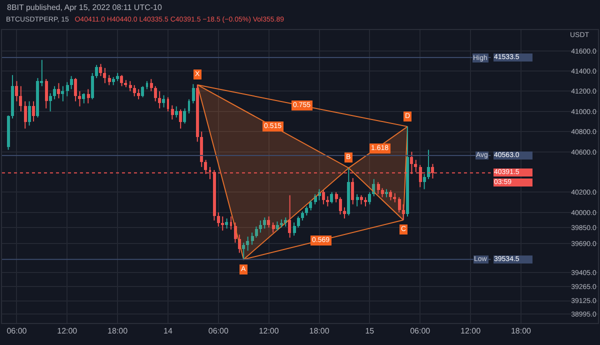 The width and height of the screenshot is (600, 345). Describe the element at coordinates (168, 331) in the screenshot. I see `x-tick-label: 14` at that location.